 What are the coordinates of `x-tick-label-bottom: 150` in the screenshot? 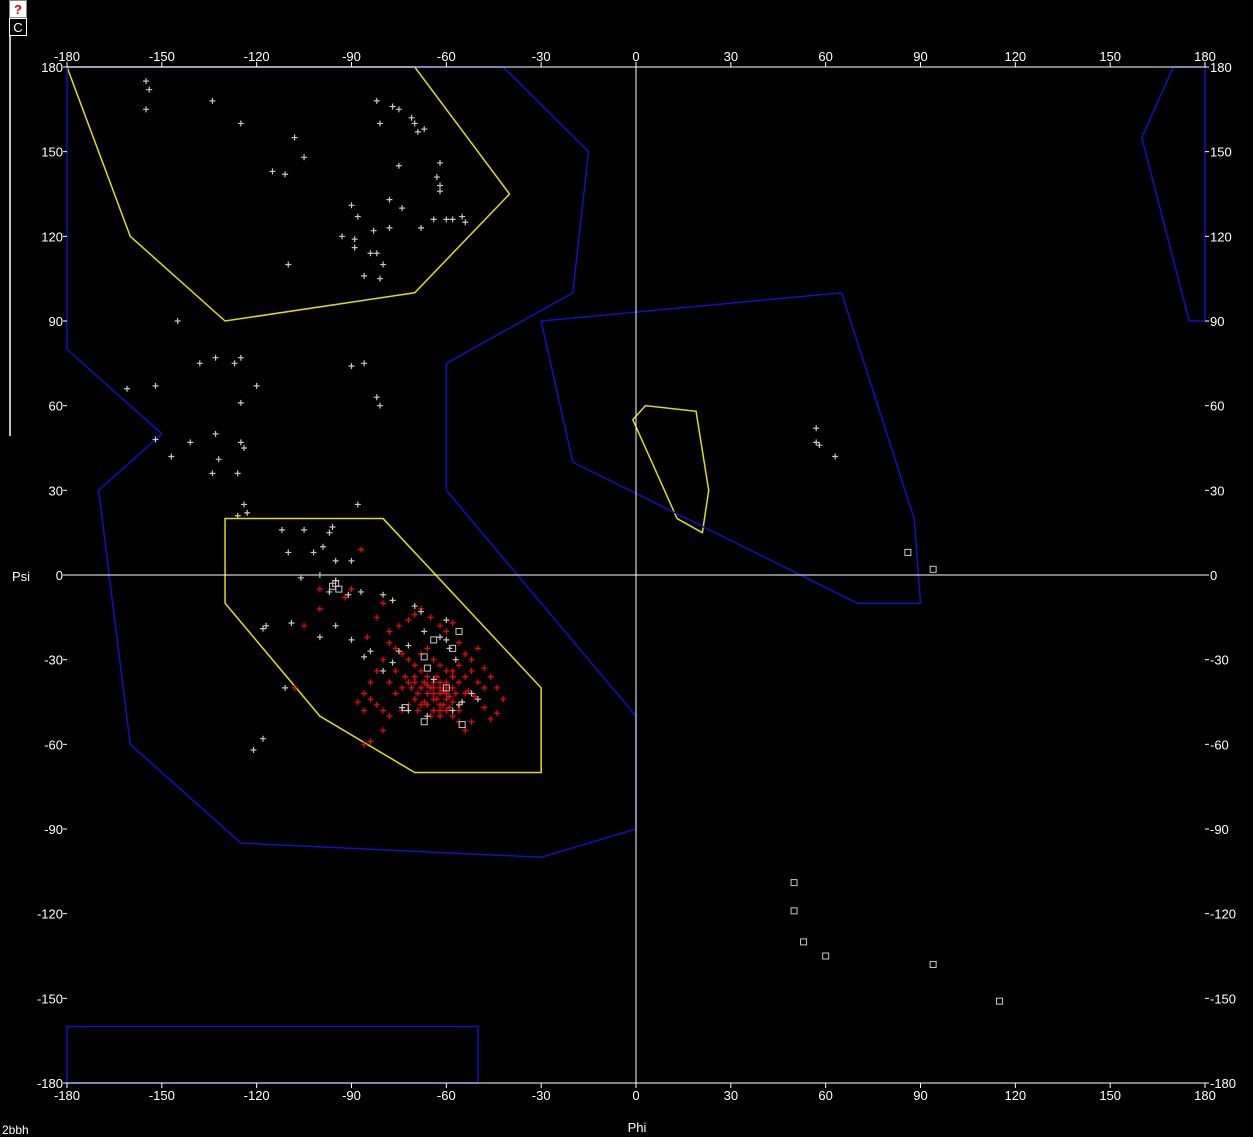 It's located at (1110, 1095).